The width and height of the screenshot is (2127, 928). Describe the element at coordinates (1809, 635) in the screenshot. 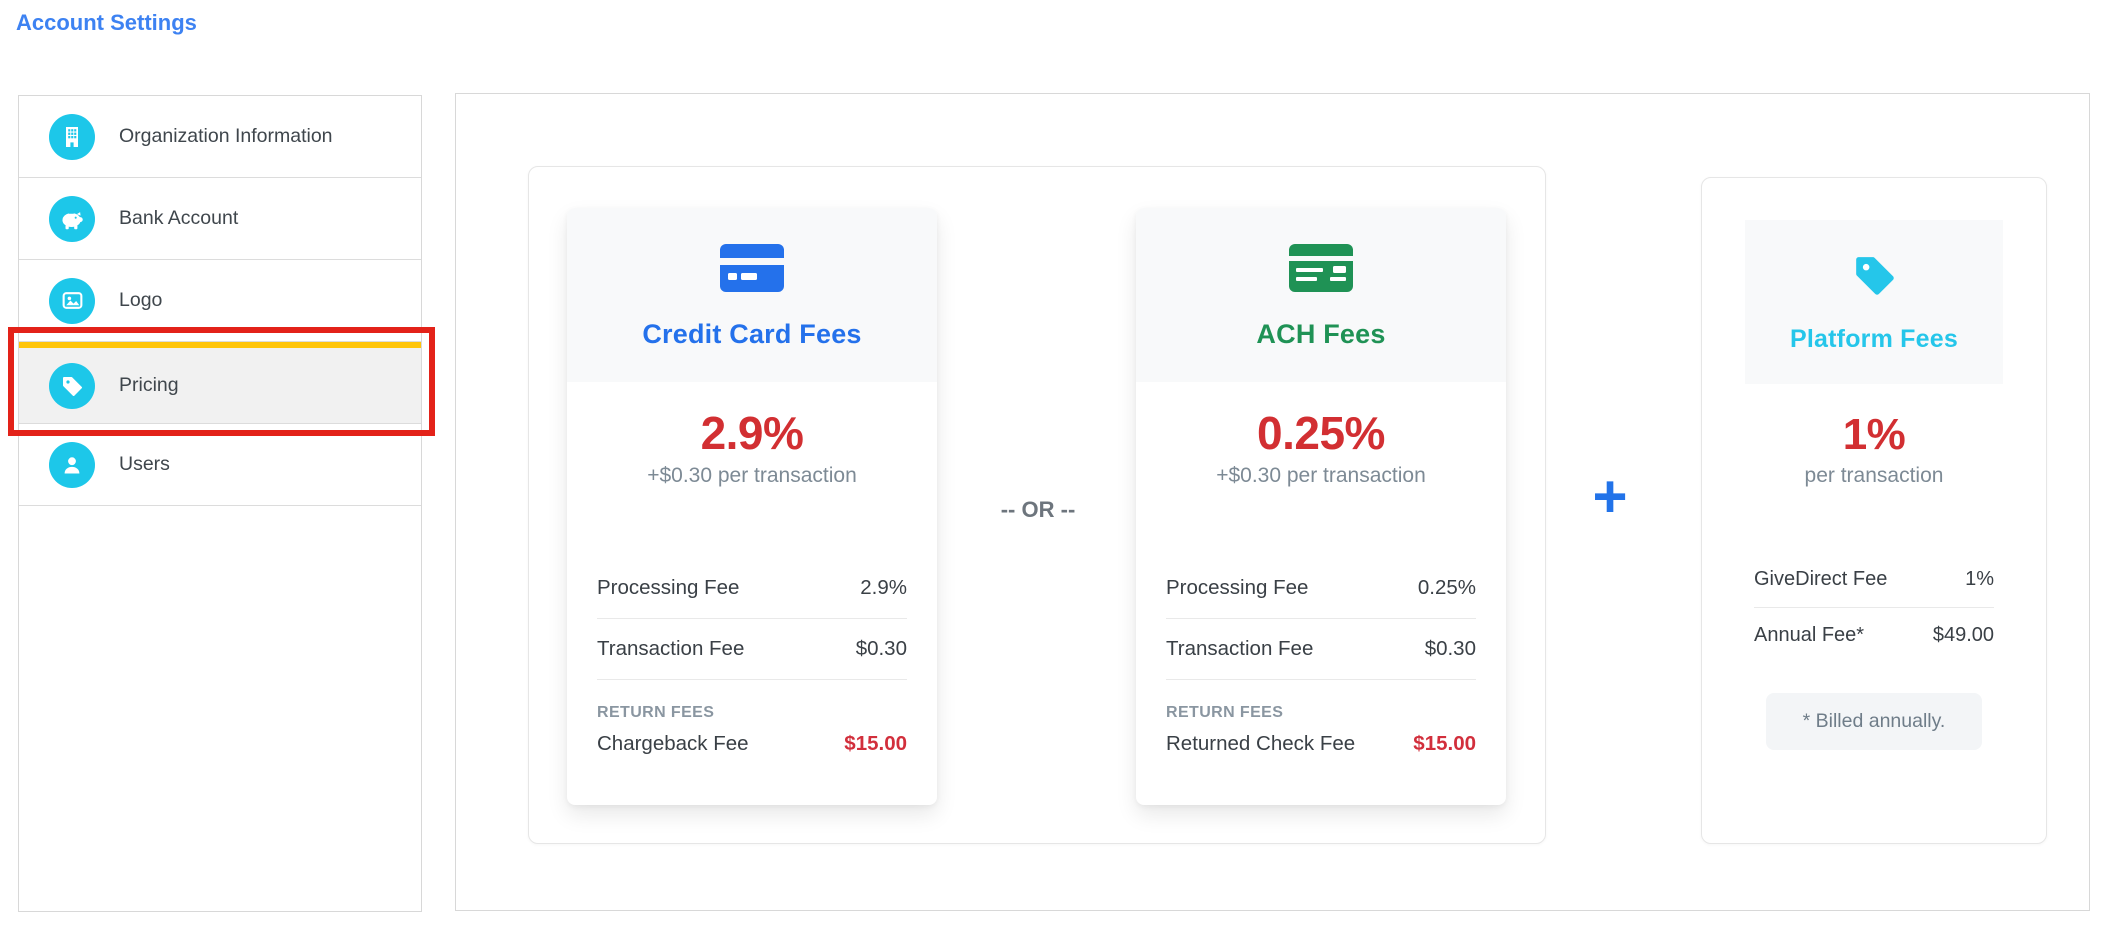

I see `fee-label: Annual Fee*` at that location.